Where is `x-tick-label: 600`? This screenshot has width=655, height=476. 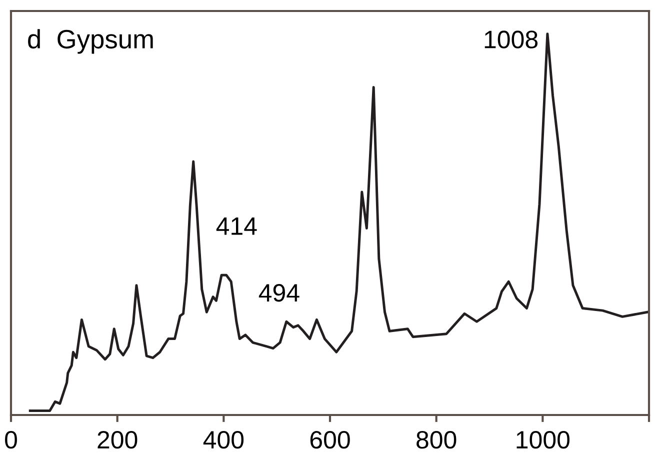
x-tick-label: 600 is located at coordinates (330, 439).